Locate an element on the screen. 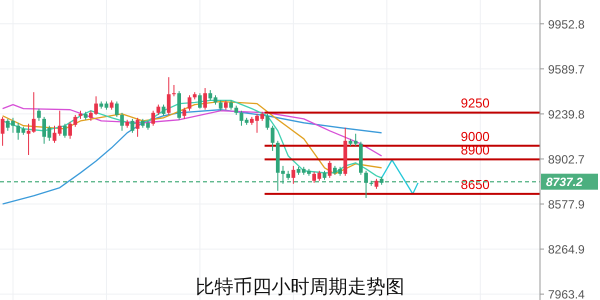 The height and width of the screenshot is (300, 600). ref-line-label: 8737.2 is located at coordinates (565, 182).